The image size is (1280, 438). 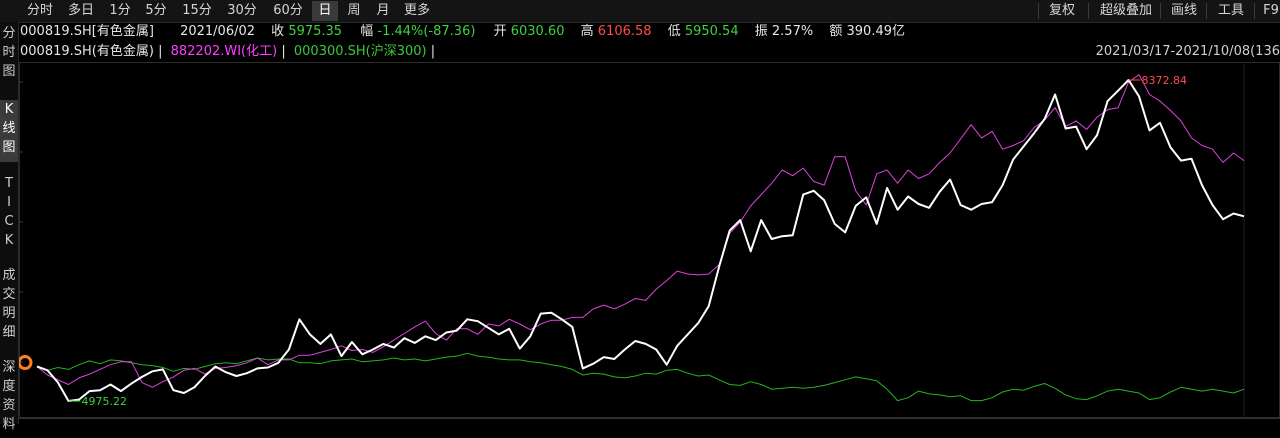 What do you see at coordinates (711, 31) in the screenshot?
I see `low-value: 5950.54` at bounding box center [711, 31].